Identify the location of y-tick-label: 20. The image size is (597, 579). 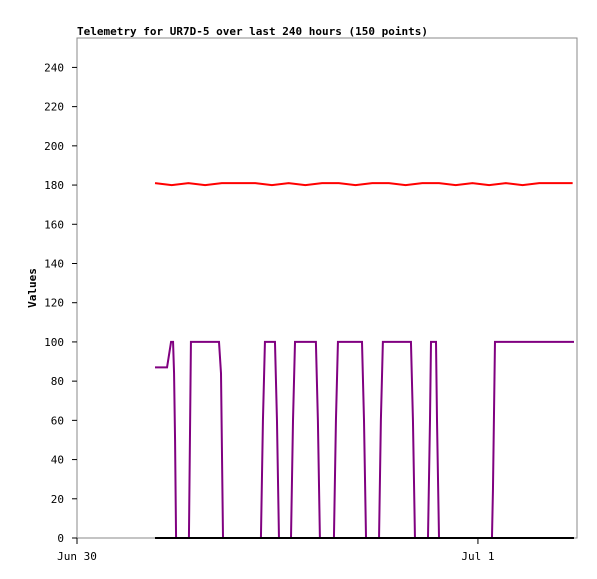
(57, 499).